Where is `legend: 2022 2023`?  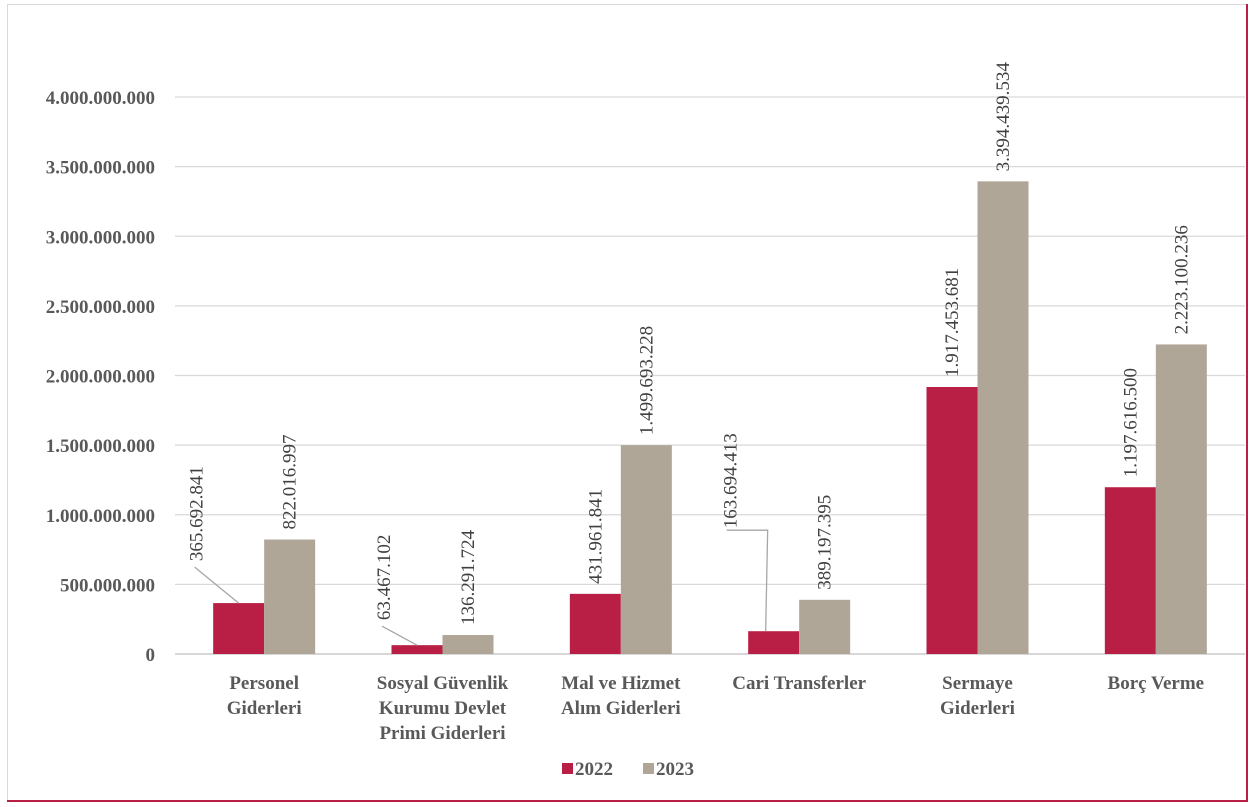
legend: 2022 2023 is located at coordinates (628, 769).